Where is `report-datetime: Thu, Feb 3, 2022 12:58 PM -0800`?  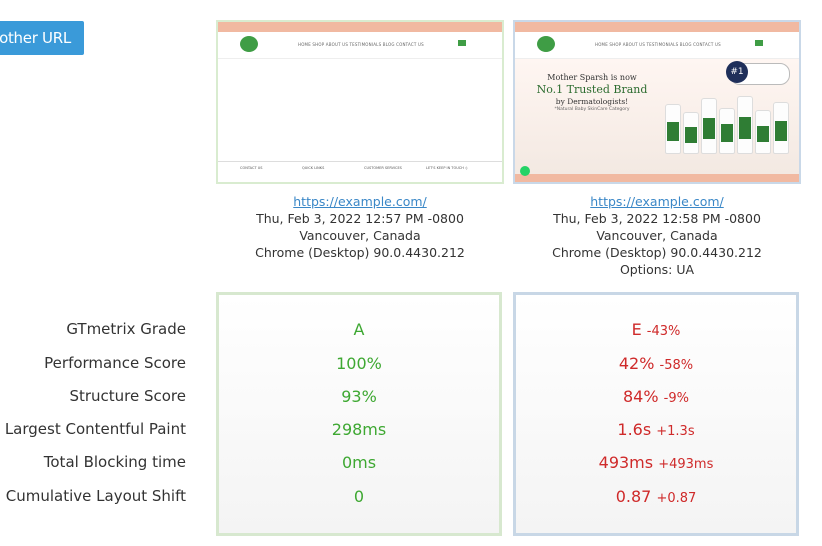 report-datetime: Thu, Feb 3, 2022 12:58 PM -0800 is located at coordinates (657, 218).